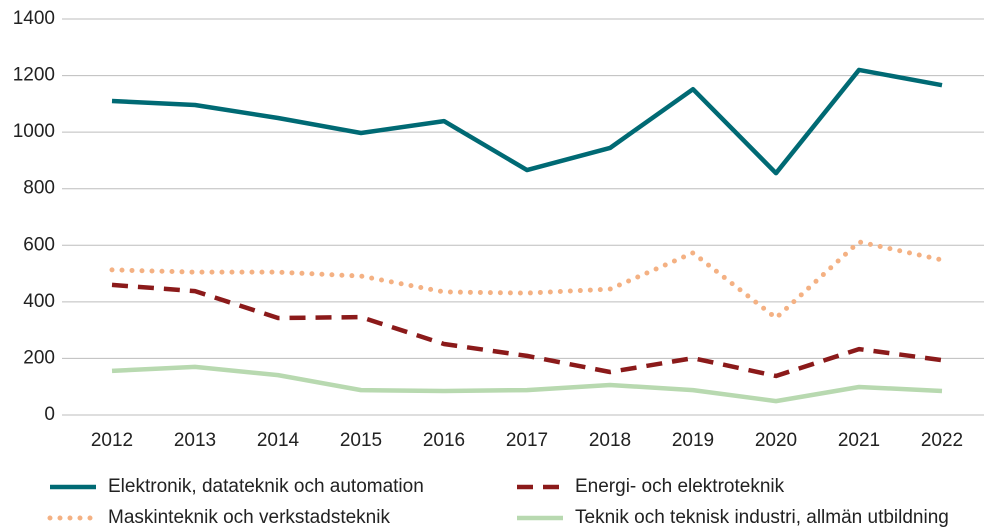  What do you see at coordinates (49, 414) in the screenshot?
I see `y-tick-label: 0` at bounding box center [49, 414].